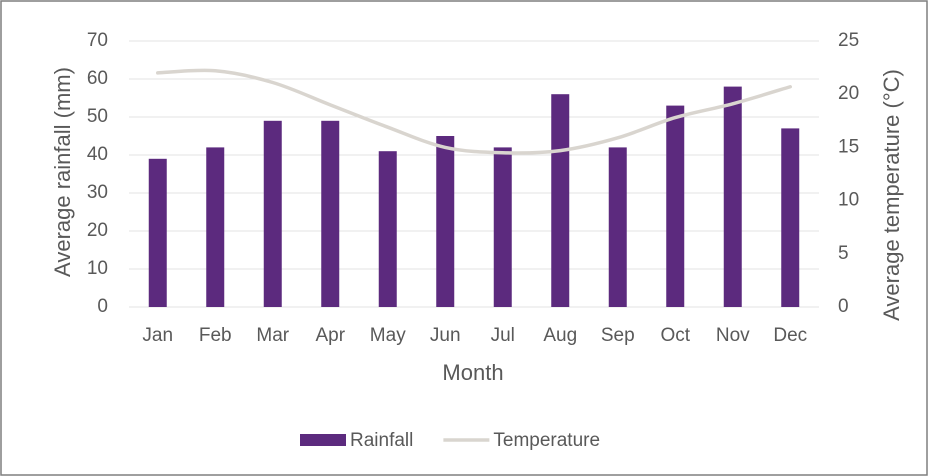 The height and width of the screenshot is (476, 928). What do you see at coordinates (97, 40) in the screenshot?
I see `y-tick-label: 70` at bounding box center [97, 40].